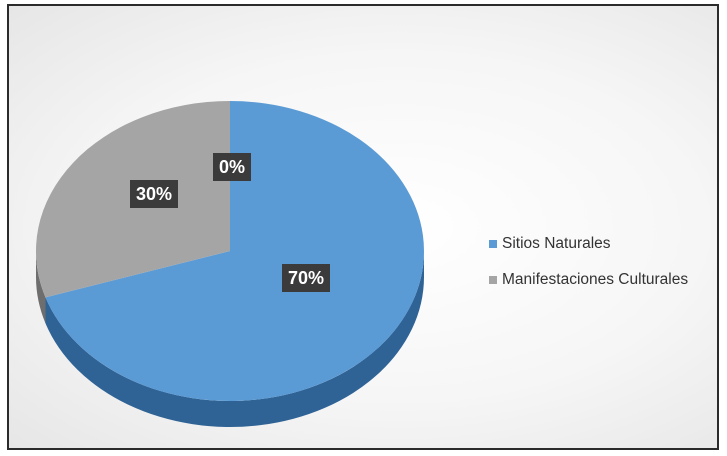  Describe the element at coordinates (41, 287) in the screenshot. I see `pie-slice-side-manifestaciones-culturales` at that location.